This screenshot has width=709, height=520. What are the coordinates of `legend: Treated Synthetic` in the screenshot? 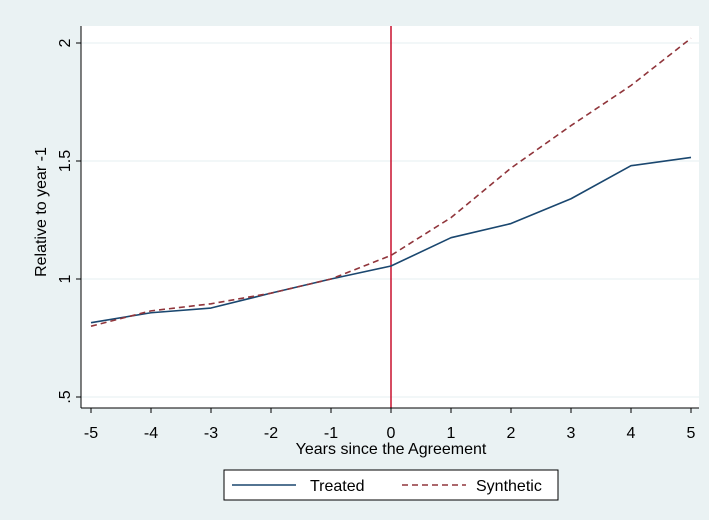 It's located at (391, 485).